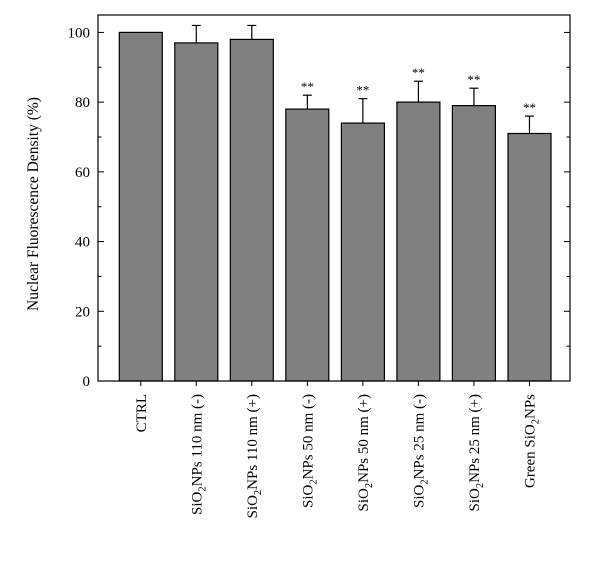 The width and height of the screenshot is (600, 573). I want to click on x-tick-label-5: SiO2NPs 50 nm (+), so click(365, 452).